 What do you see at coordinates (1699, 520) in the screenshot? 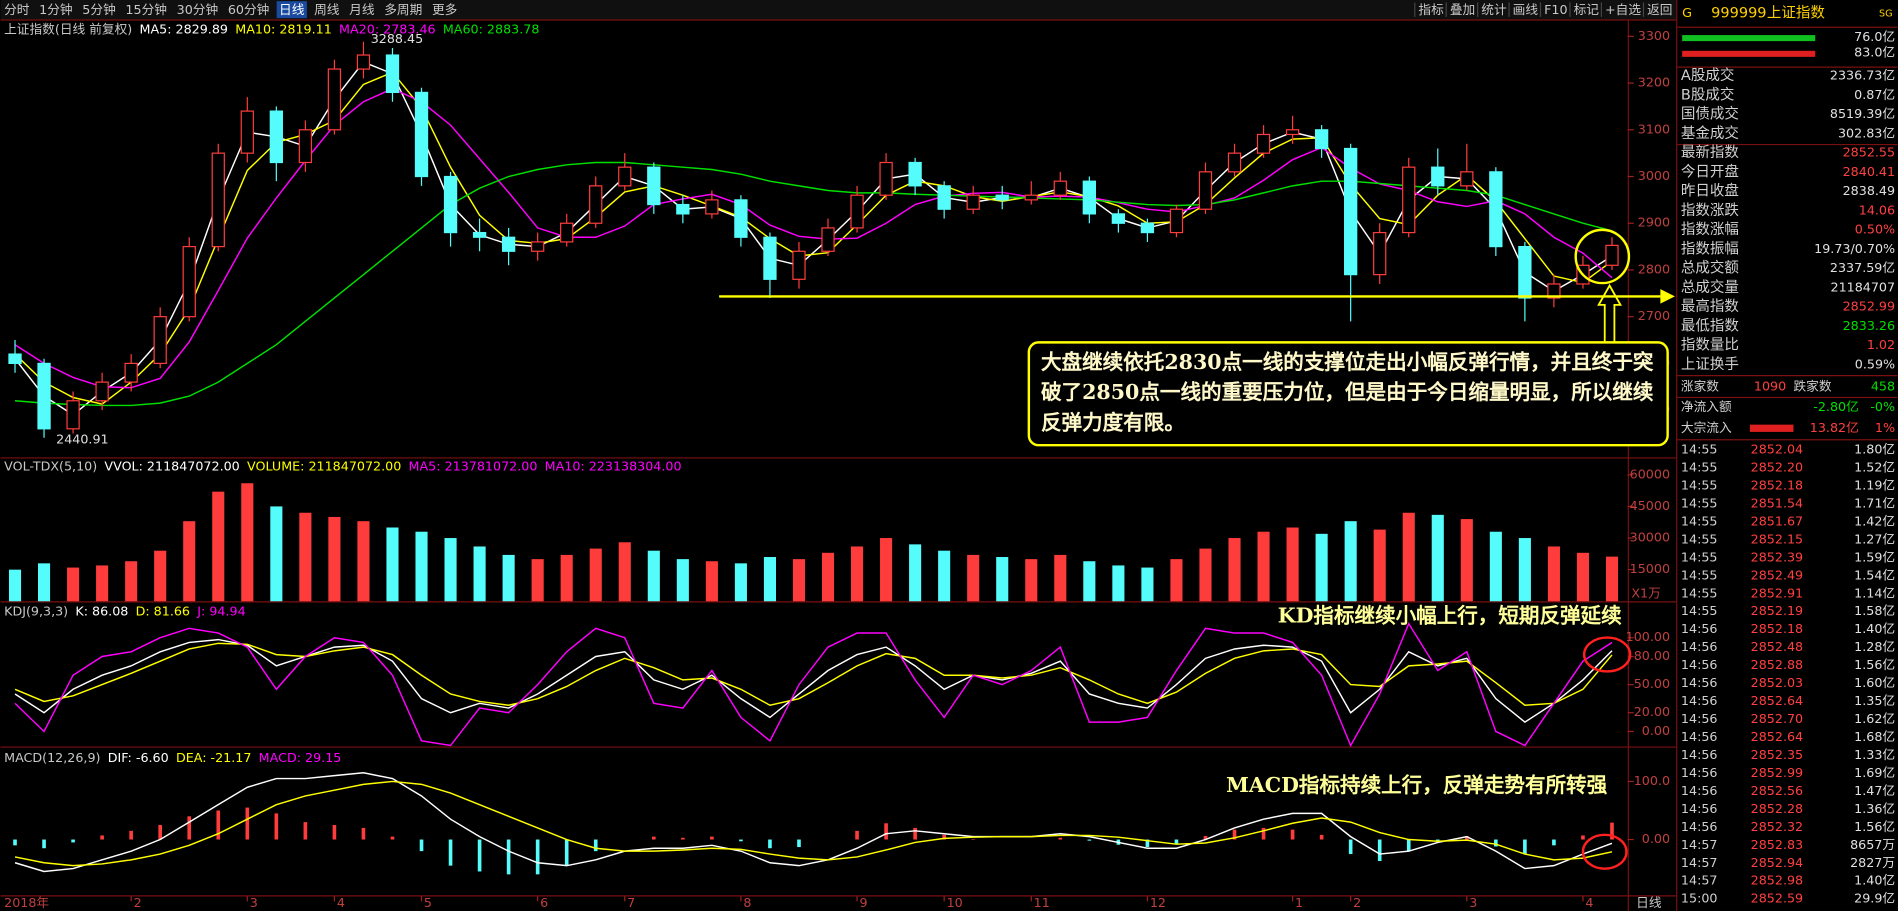
I see `tick-time: 14:55` at bounding box center [1699, 520].